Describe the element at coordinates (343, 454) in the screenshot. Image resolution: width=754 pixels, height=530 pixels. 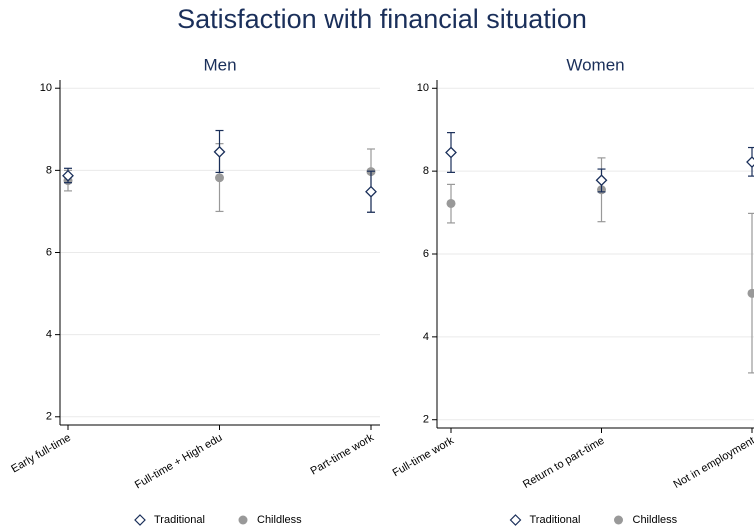
I see `x-tick-label: Part-time work` at that location.